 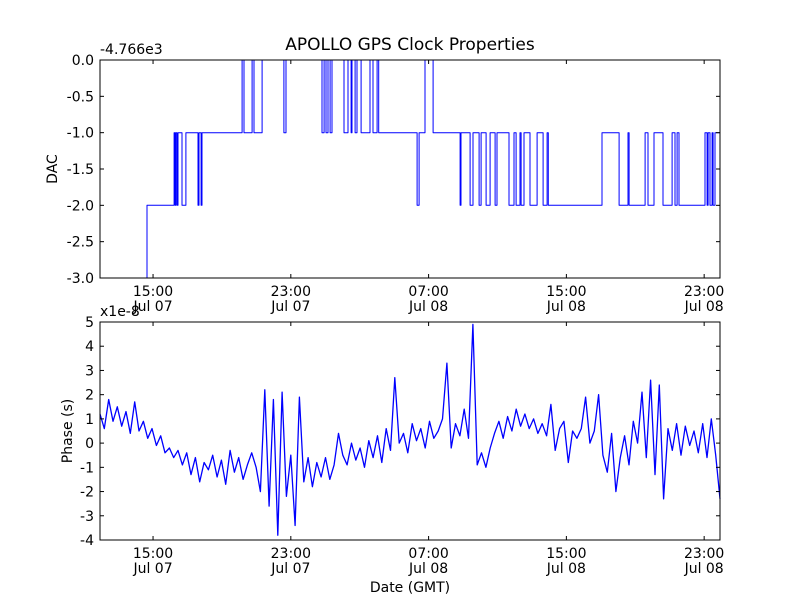 What do you see at coordinates (80, 97) in the screenshot?
I see `dac-ytick-label: -0.5` at bounding box center [80, 97].